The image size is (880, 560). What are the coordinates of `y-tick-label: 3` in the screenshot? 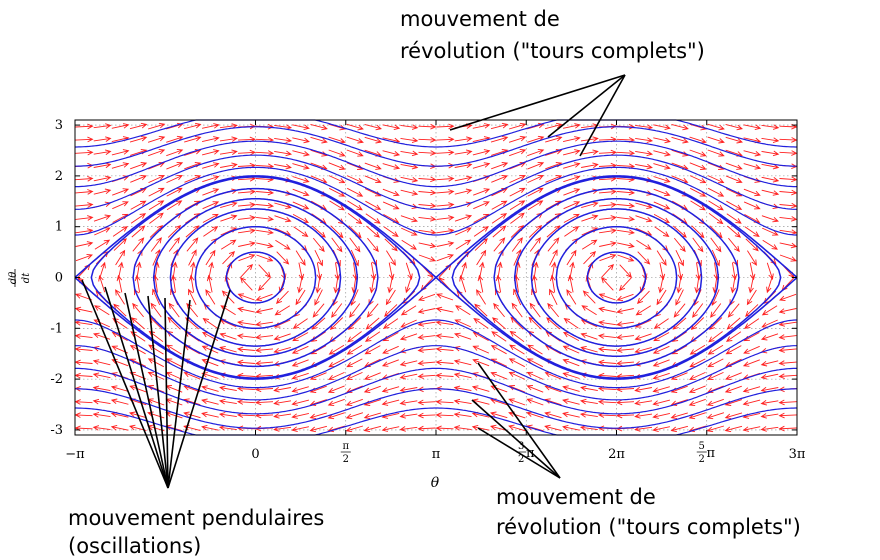 It's located at (59, 125).